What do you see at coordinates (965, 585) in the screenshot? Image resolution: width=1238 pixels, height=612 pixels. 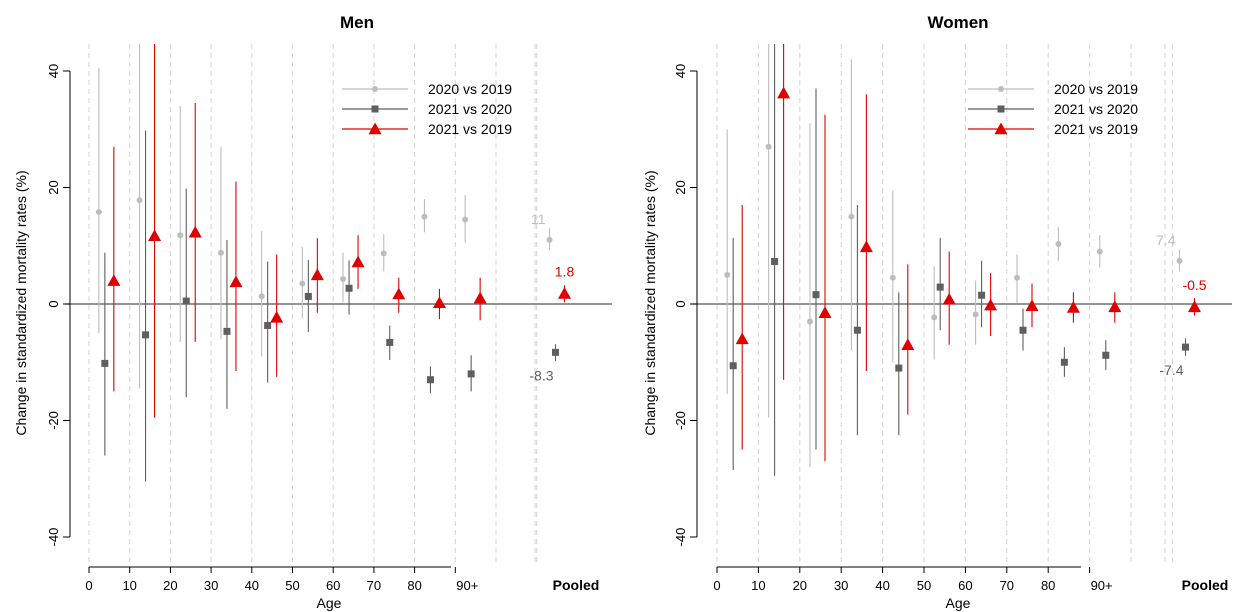 I see `x-tick-label: 60` at bounding box center [965, 585].